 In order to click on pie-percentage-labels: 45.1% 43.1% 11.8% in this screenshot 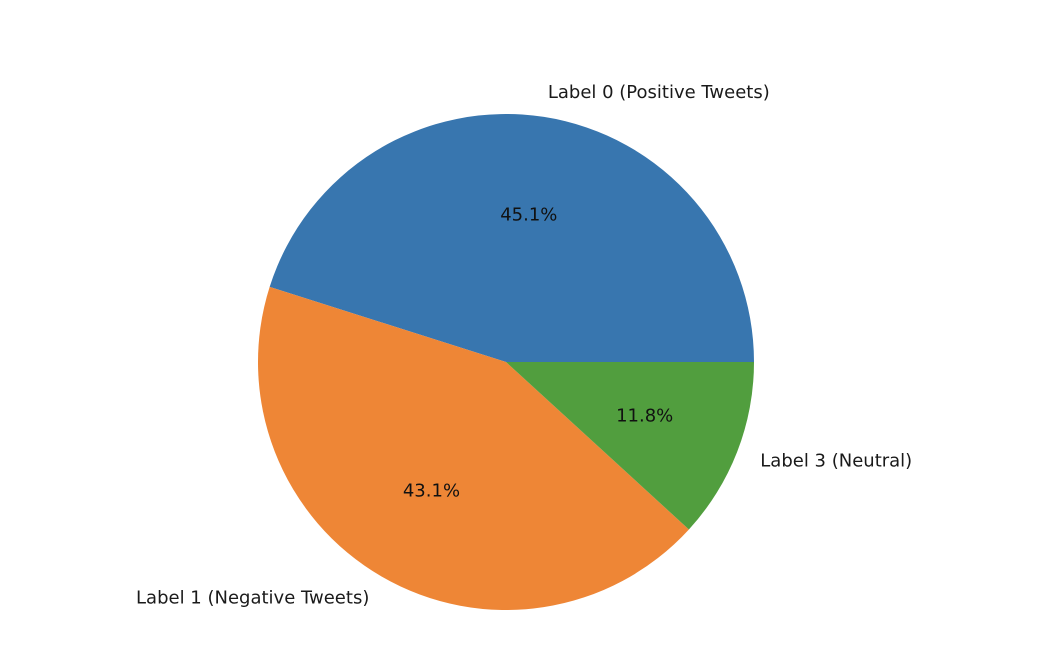, I will do `click(538, 352)`.